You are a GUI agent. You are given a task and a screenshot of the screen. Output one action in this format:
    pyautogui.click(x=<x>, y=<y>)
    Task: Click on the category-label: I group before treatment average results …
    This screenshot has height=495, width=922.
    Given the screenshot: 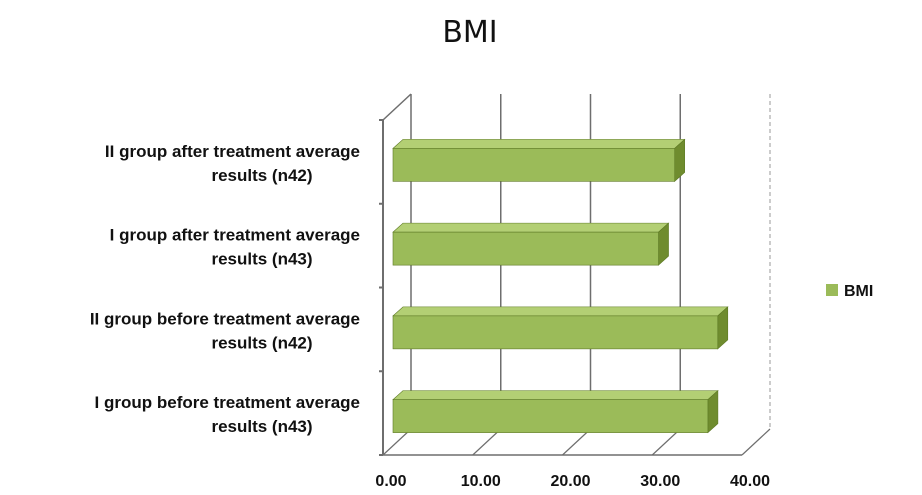 What is the action you would take?
    pyautogui.click(x=227, y=414)
    